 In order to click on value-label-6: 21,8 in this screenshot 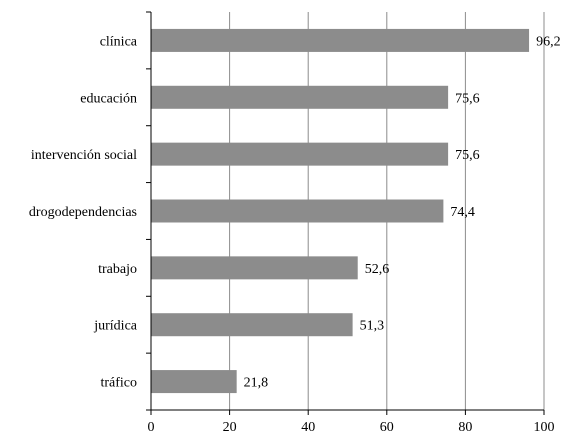, I will do `click(256, 383)`.